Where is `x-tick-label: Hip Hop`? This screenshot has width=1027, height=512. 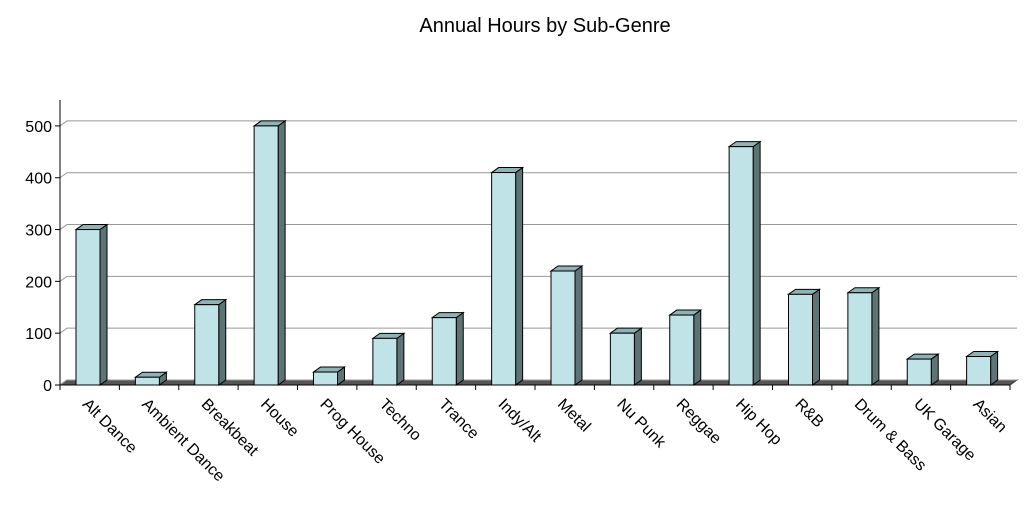 x-tick-label: Hip Hop is located at coordinates (758, 422).